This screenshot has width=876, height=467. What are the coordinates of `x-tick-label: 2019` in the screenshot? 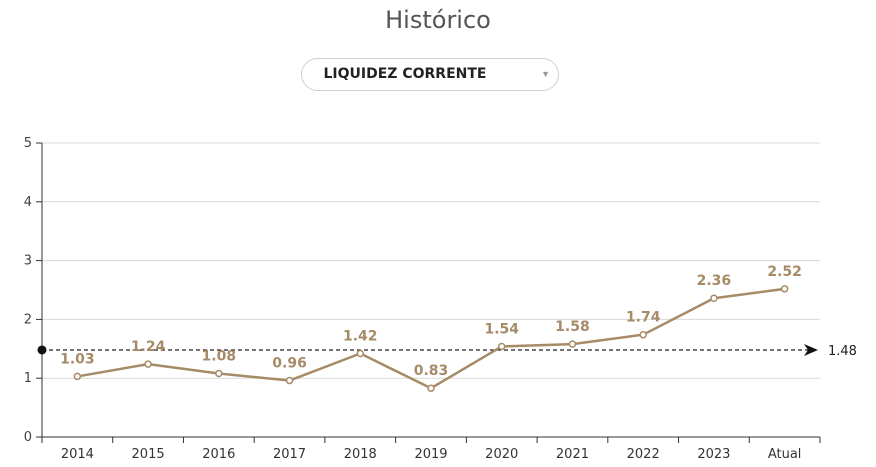 It's located at (430, 454).